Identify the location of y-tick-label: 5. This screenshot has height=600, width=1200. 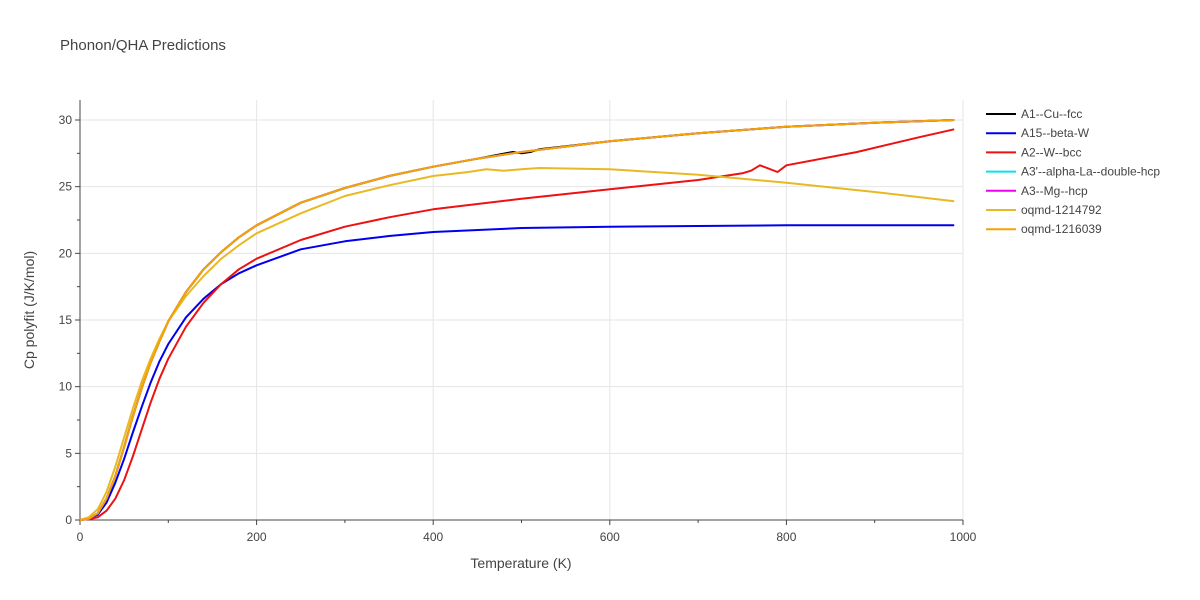
(68, 453).